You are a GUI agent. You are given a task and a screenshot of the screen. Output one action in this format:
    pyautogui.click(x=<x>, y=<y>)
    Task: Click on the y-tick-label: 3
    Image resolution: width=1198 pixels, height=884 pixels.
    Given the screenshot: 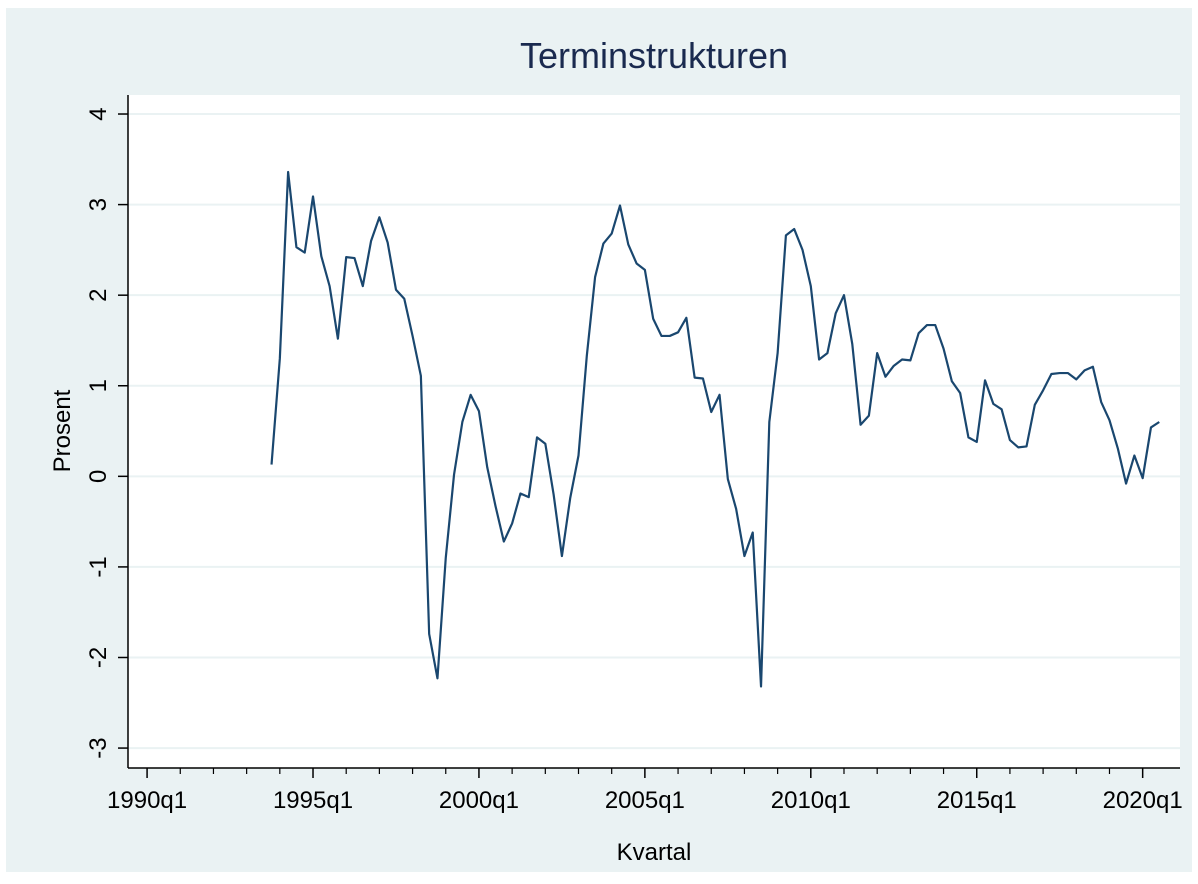 What is the action you would take?
    pyautogui.click(x=98, y=204)
    